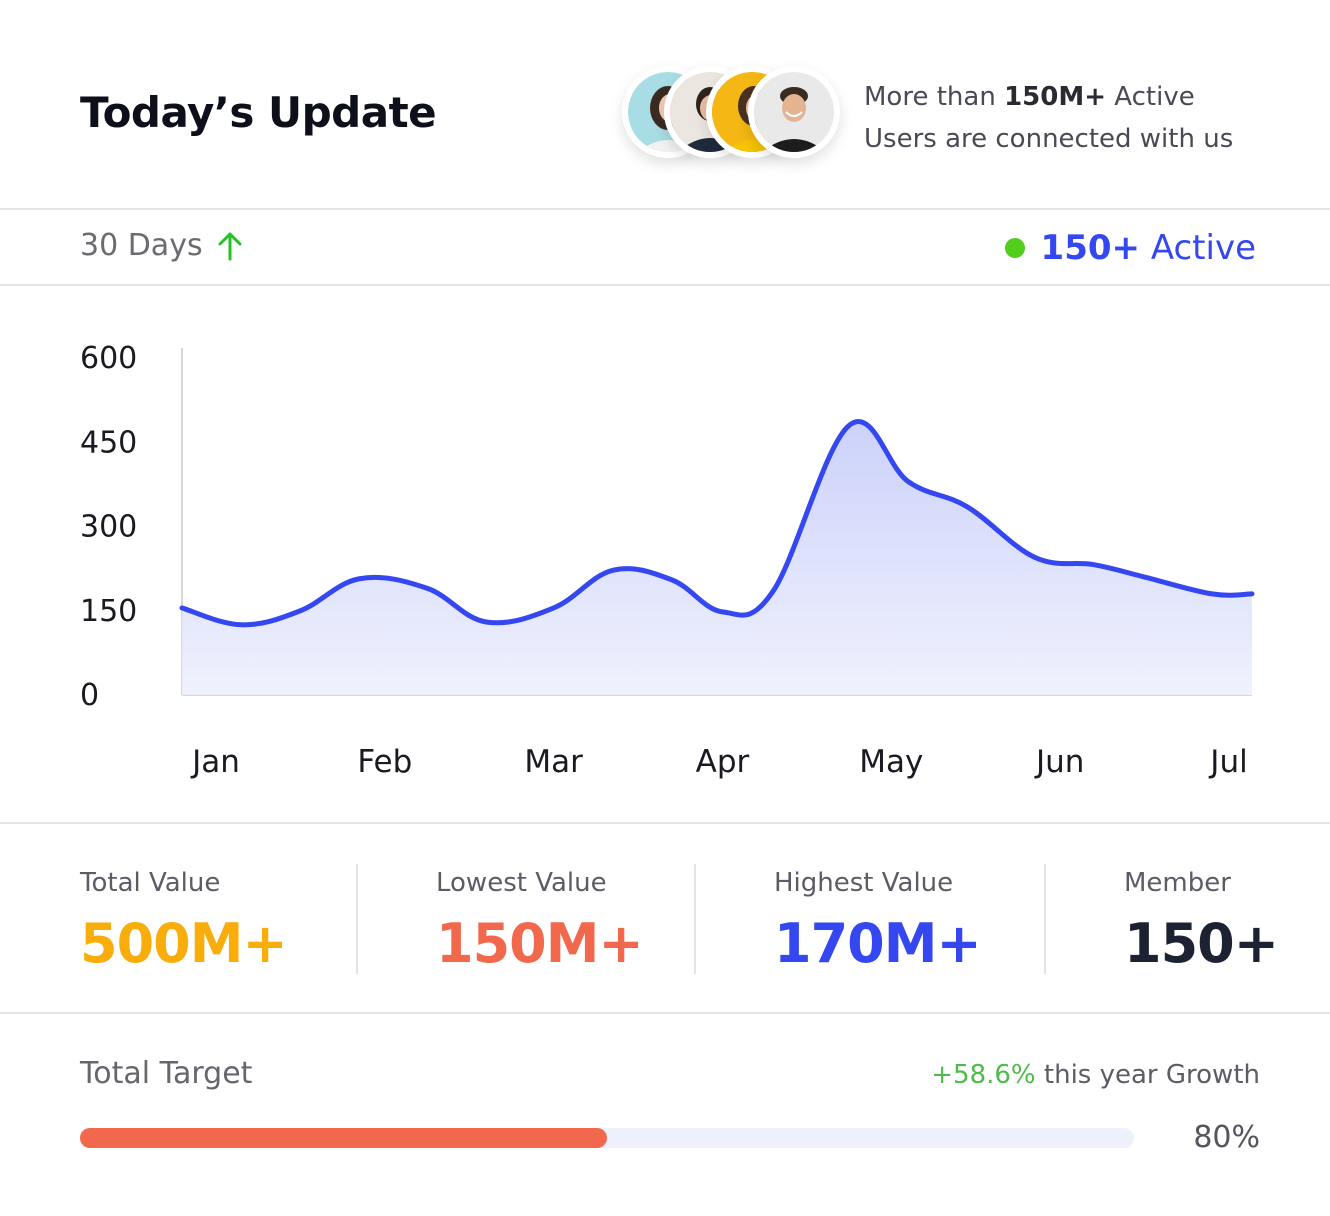 The height and width of the screenshot is (1216, 1330). I want to click on period-selector: 30 Days, so click(161, 245).